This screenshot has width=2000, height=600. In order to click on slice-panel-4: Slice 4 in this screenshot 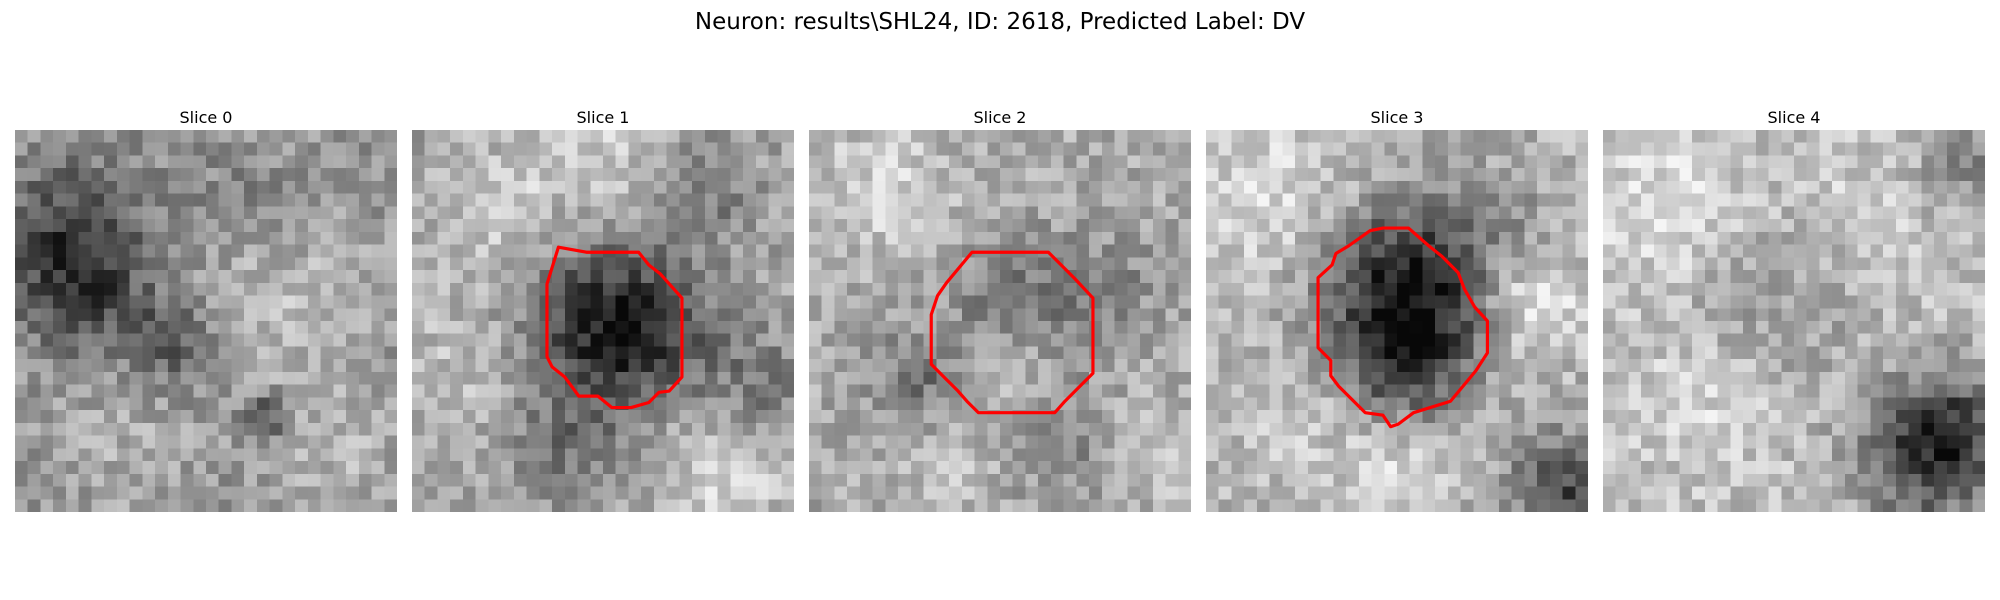, I will do `click(1794, 310)`.